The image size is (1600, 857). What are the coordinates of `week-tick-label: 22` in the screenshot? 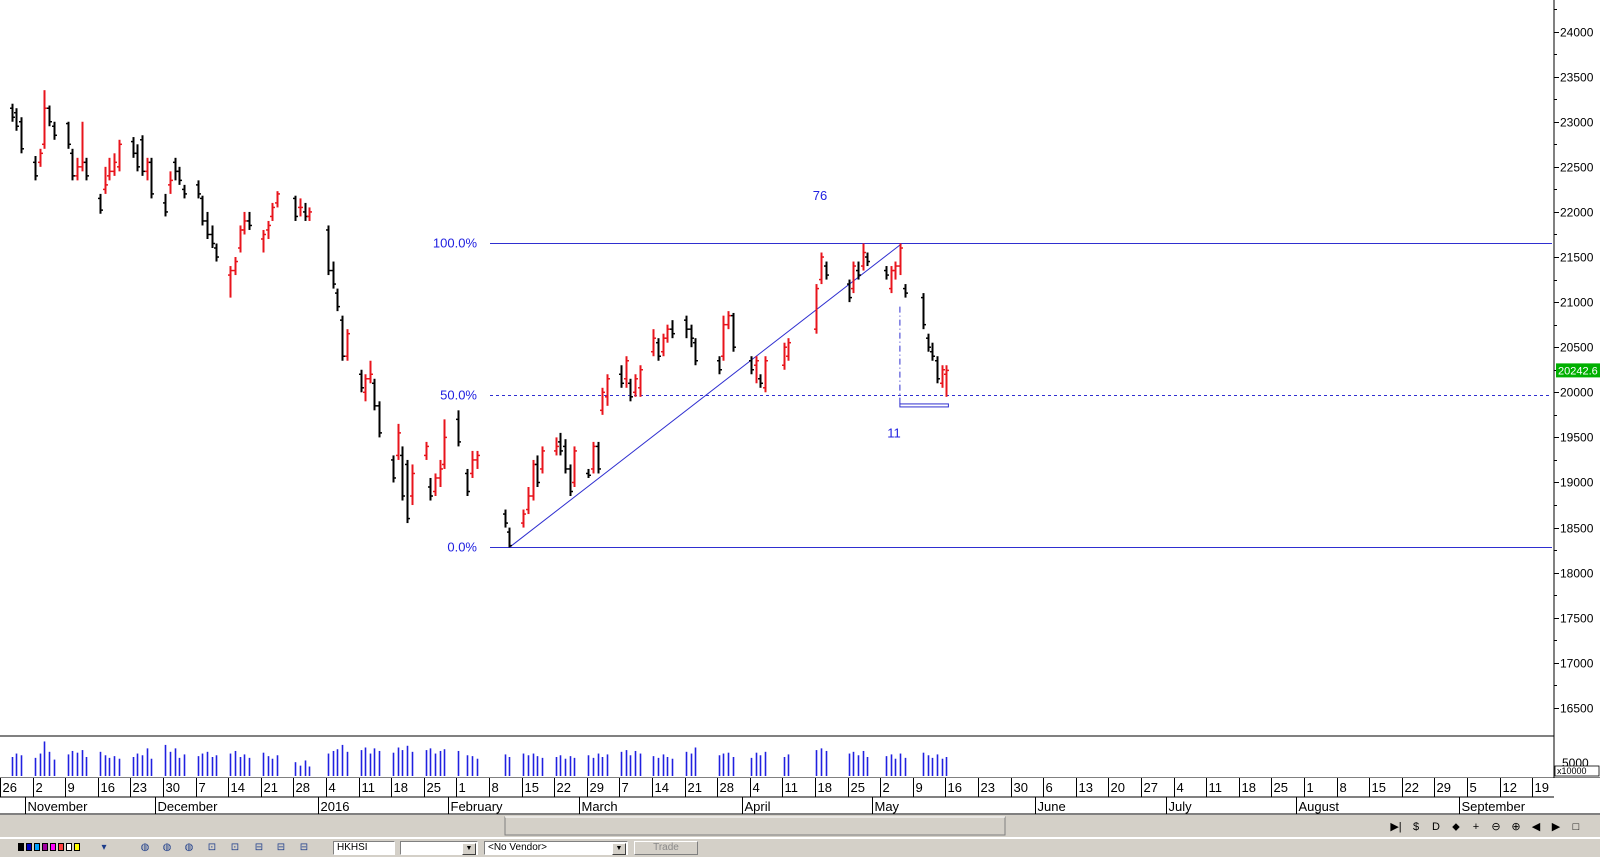 It's located at (1412, 787).